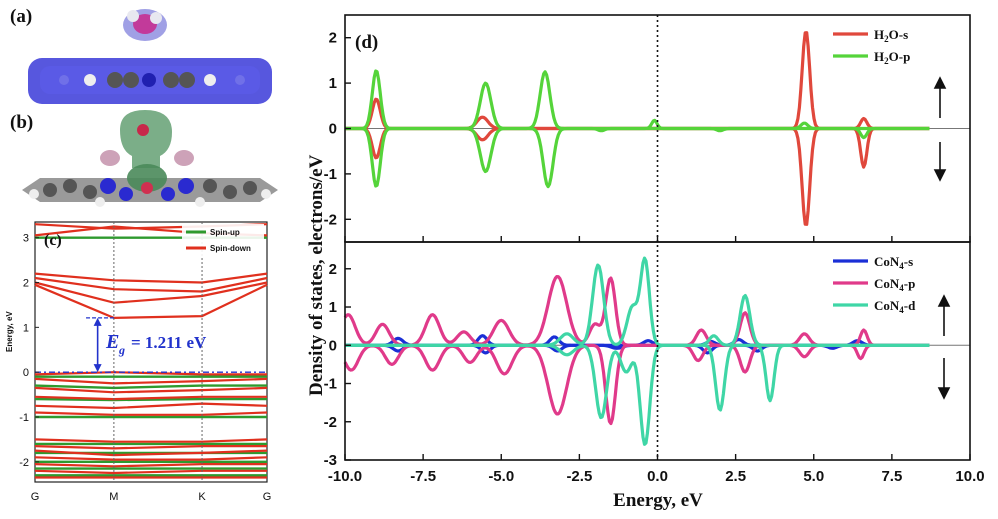 The height and width of the screenshot is (519, 998). Describe the element at coordinates (26, 328) in the screenshot. I see `band-y-tick-label: 1` at that location.